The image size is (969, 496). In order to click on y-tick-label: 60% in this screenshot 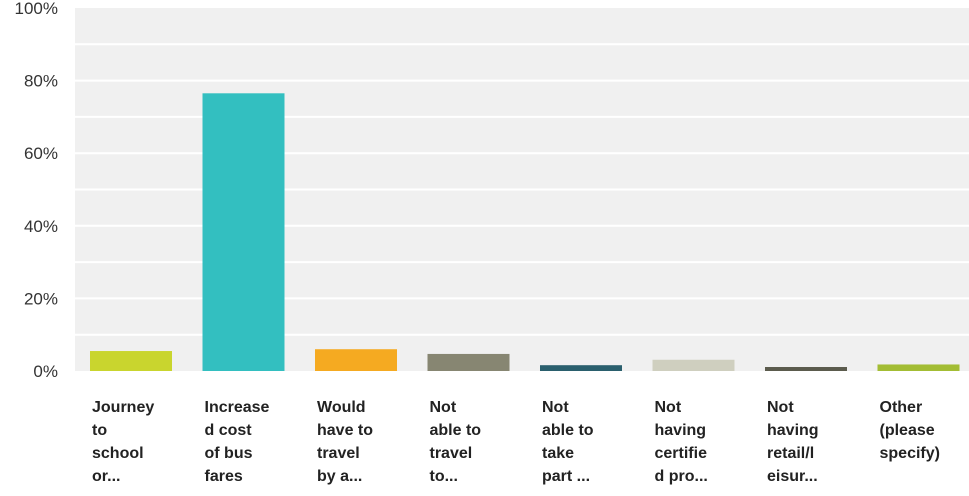, I will do `click(41, 153)`.